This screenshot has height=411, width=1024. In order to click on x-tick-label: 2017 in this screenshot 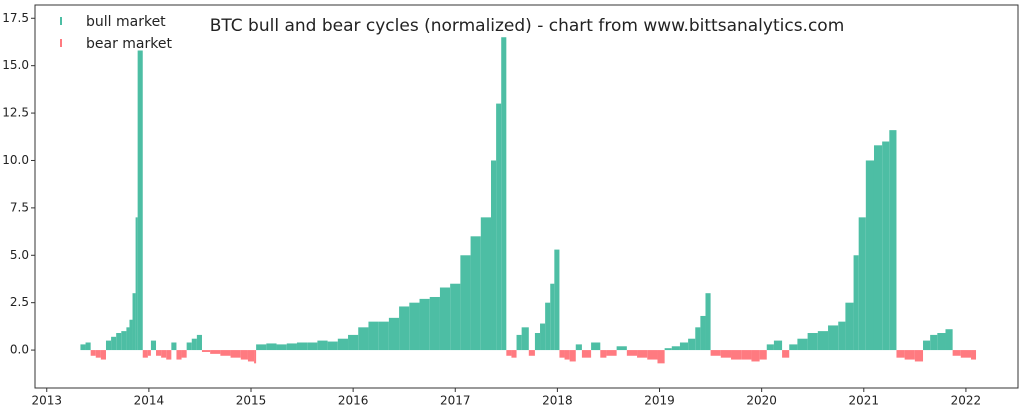, I will do `click(455, 401)`.